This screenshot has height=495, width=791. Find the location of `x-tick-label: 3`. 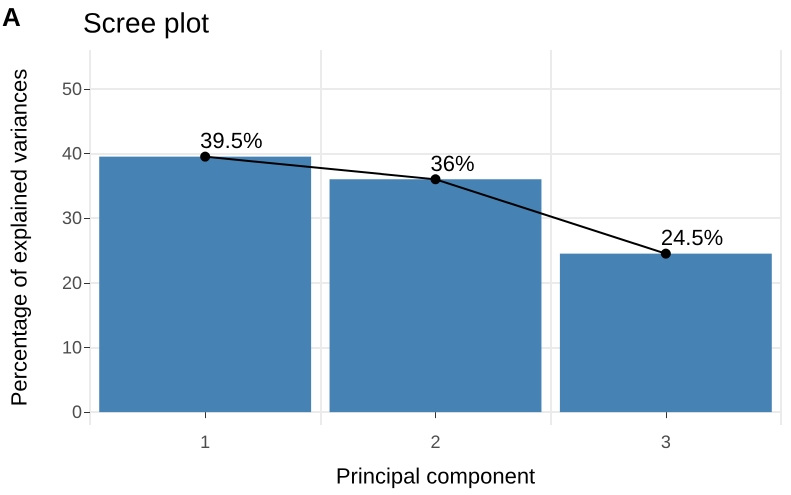

x-tick-label: 3 is located at coordinates (665, 442).